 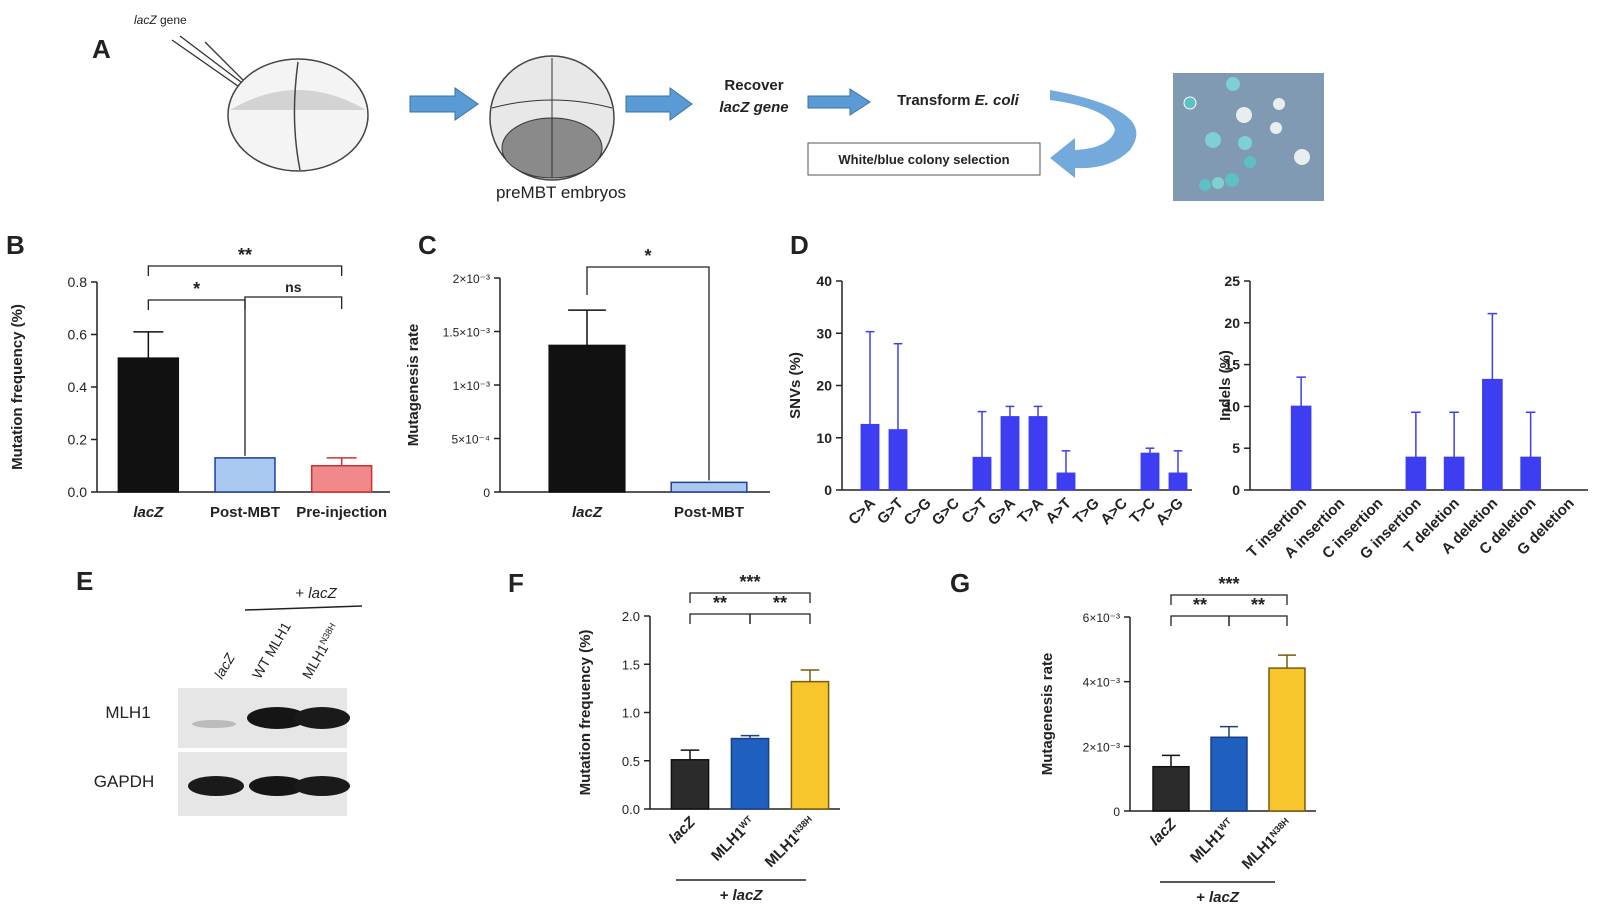 I want to click on lane-label-main: MLH1, so click(x=315, y=661).